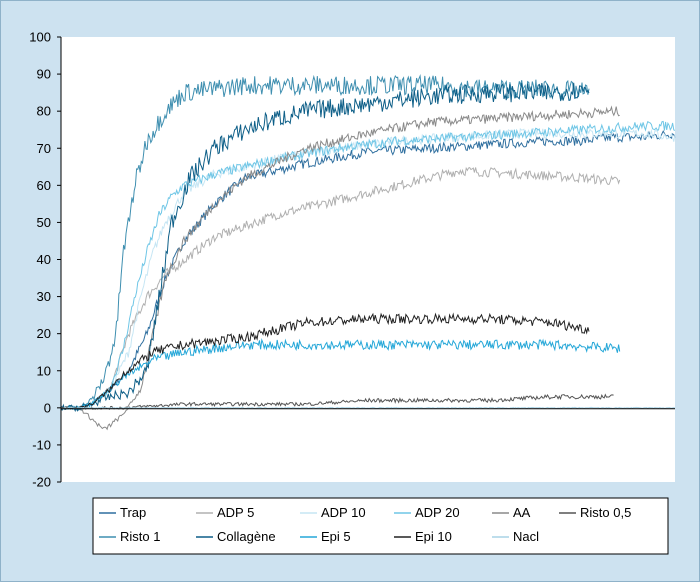  Describe the element at coordinates (437, 512) in the screenshot. I see `legend-label: ADP 20` at that location.